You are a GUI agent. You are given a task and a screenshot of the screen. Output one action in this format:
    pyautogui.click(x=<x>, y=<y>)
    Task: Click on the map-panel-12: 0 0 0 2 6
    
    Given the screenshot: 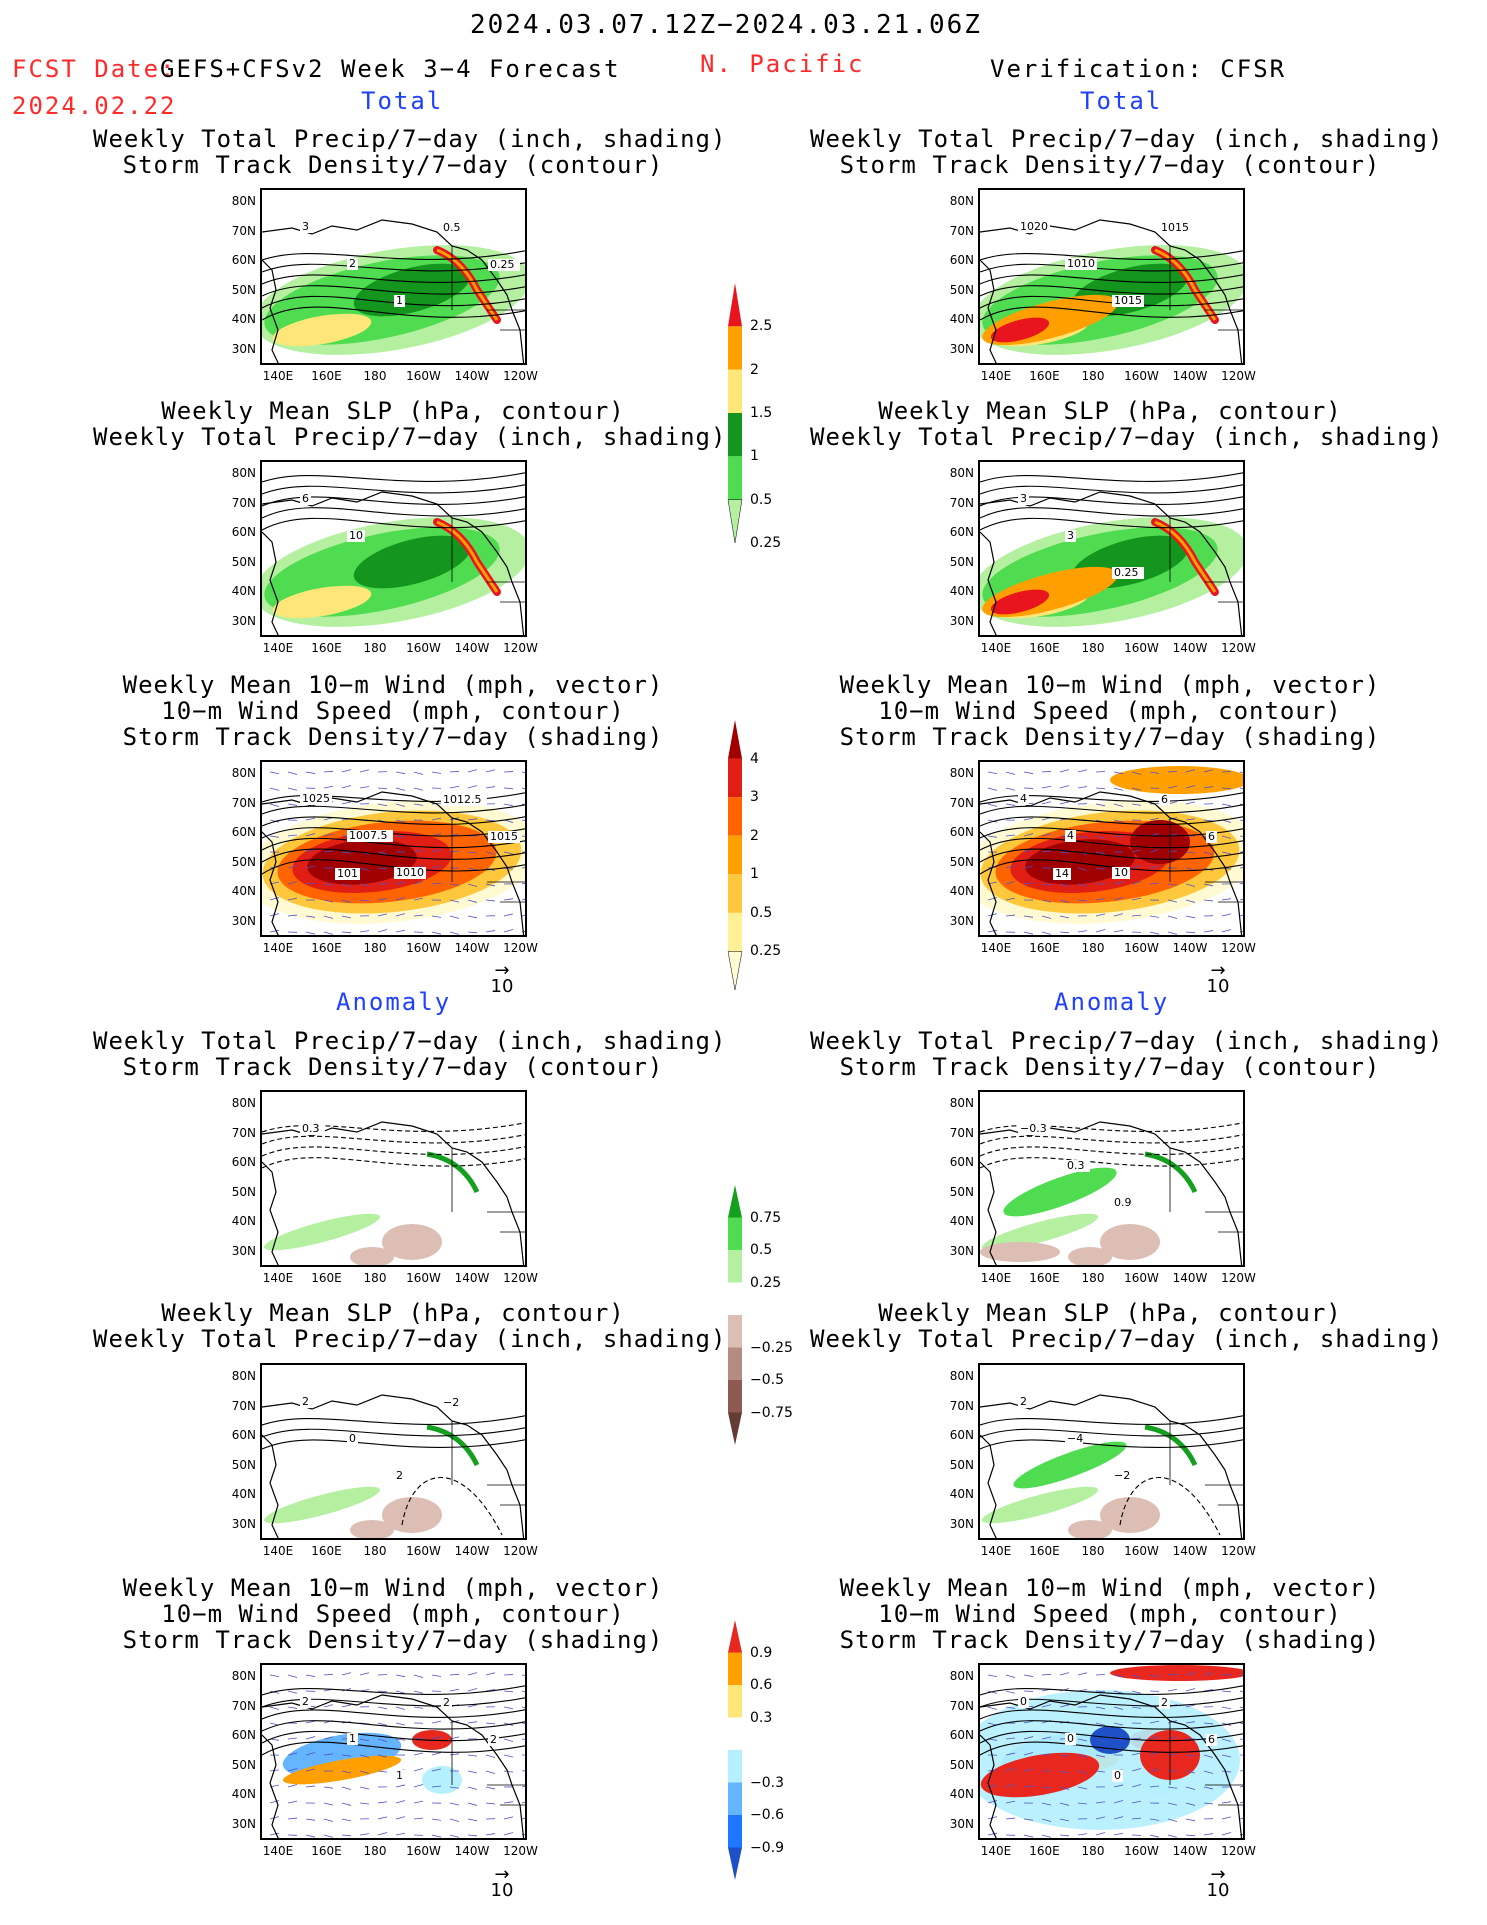 What is the action you would take?
    pyautogui.click(x=1111, y=1751)
    